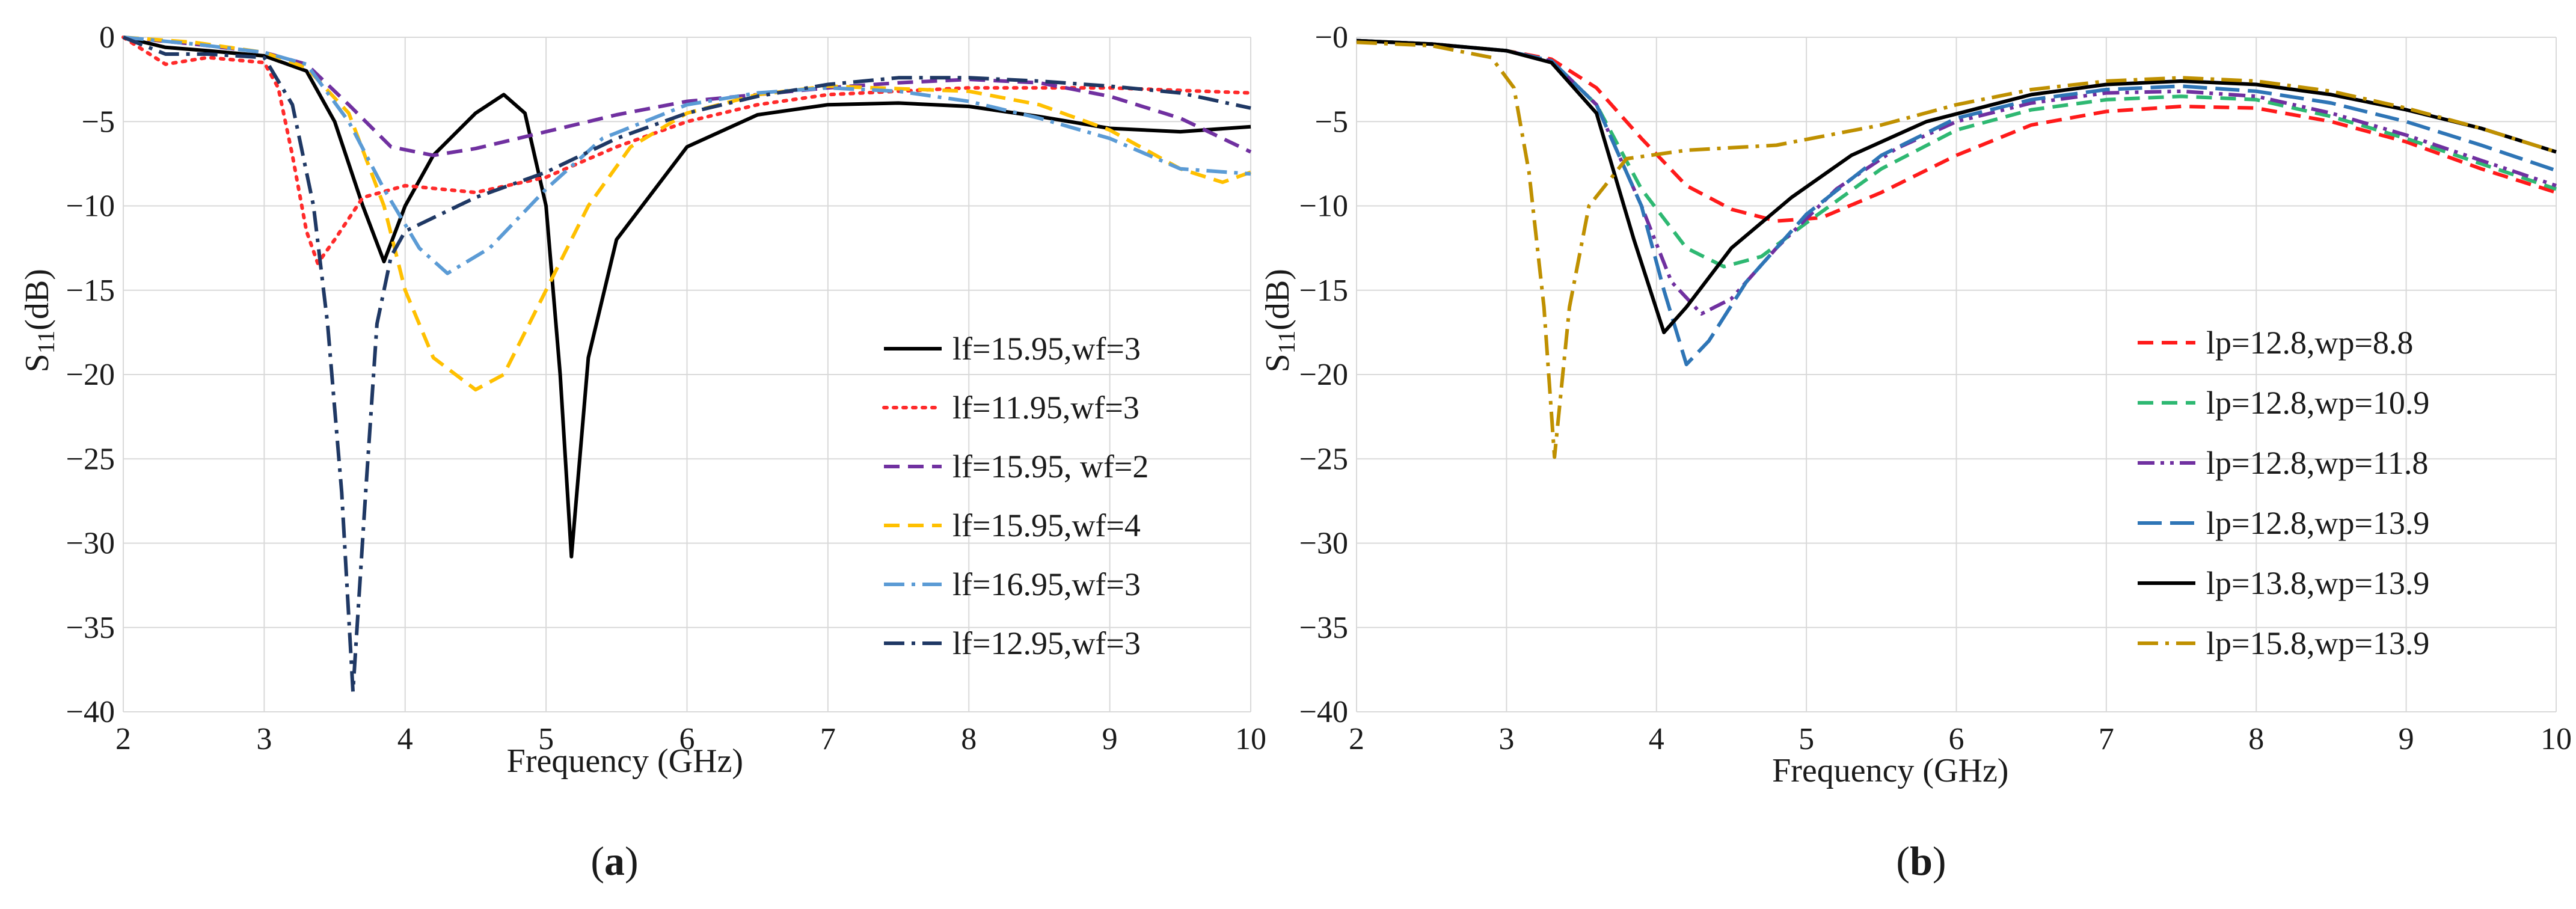  Describe the element at coordinates (1331, 37) in the screenshot. I see `y-tick-label: −0` at that location.